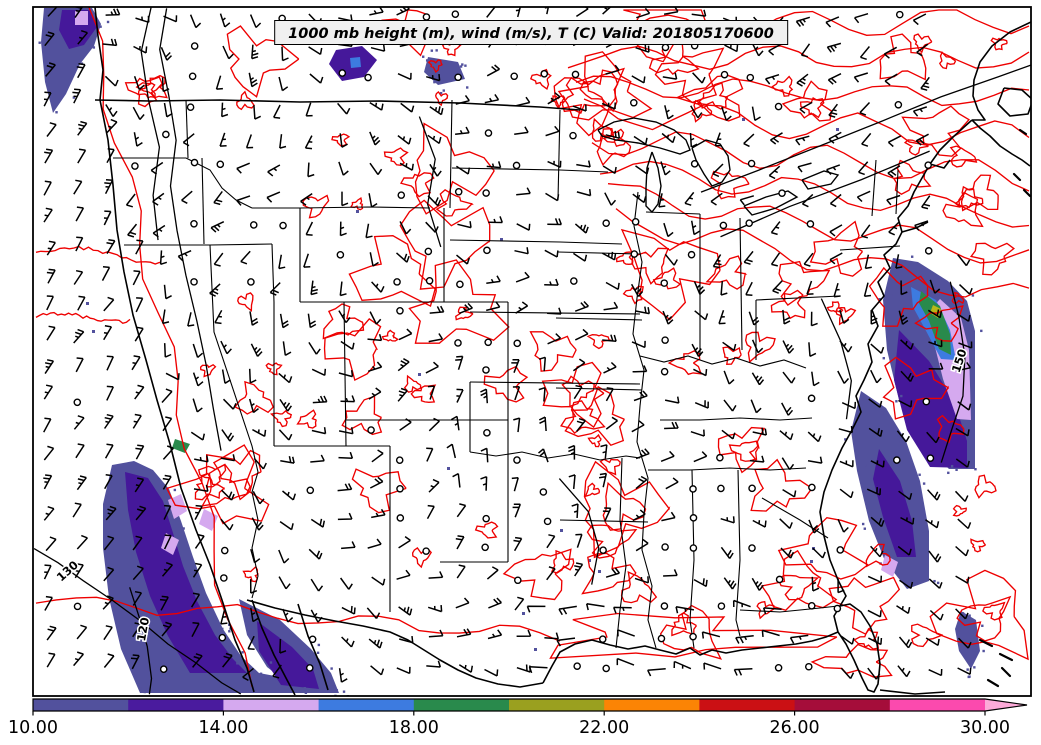 Image resolution: width=1041 pixels, height=745 pixels. Describe the element at coordinates (181, 446) in the screenshot. I see `shade-ca-green-speck` at that location.